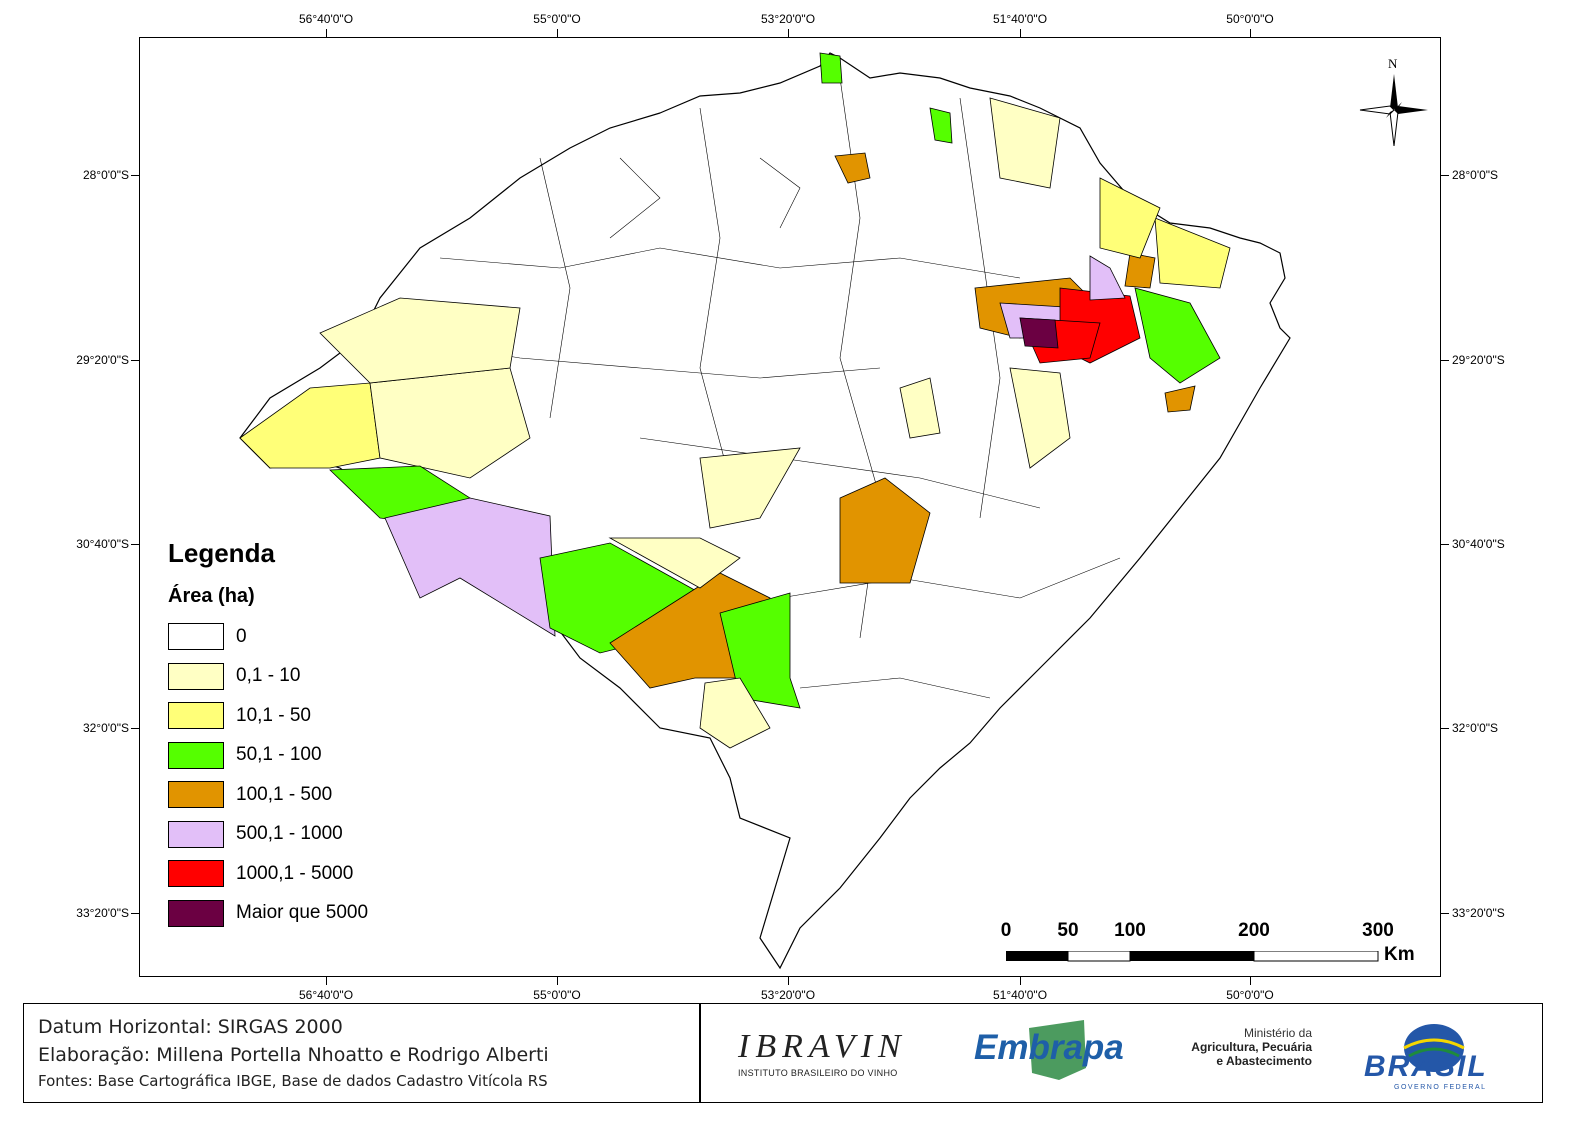 This screenshot has height=1123, width=1587. What do you see at coordinates (221, 553) in the screenshot?
I see `legend-title: Legenda` at bounding box center [221, 553].